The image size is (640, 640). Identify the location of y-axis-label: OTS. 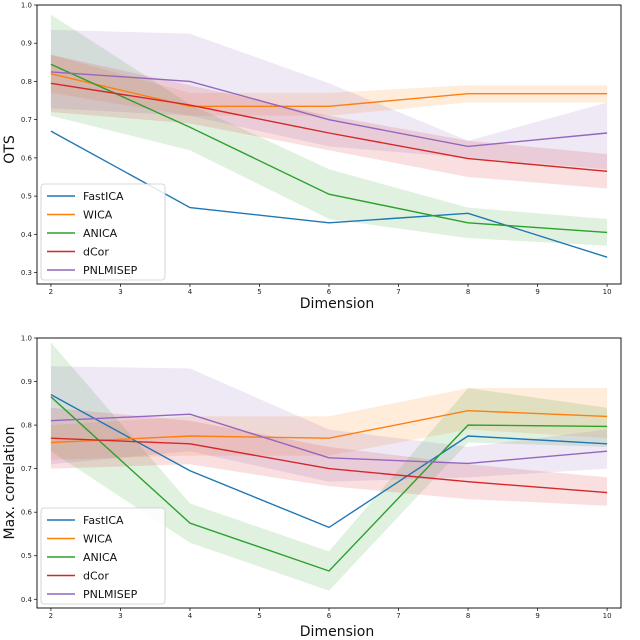
(10, 149).